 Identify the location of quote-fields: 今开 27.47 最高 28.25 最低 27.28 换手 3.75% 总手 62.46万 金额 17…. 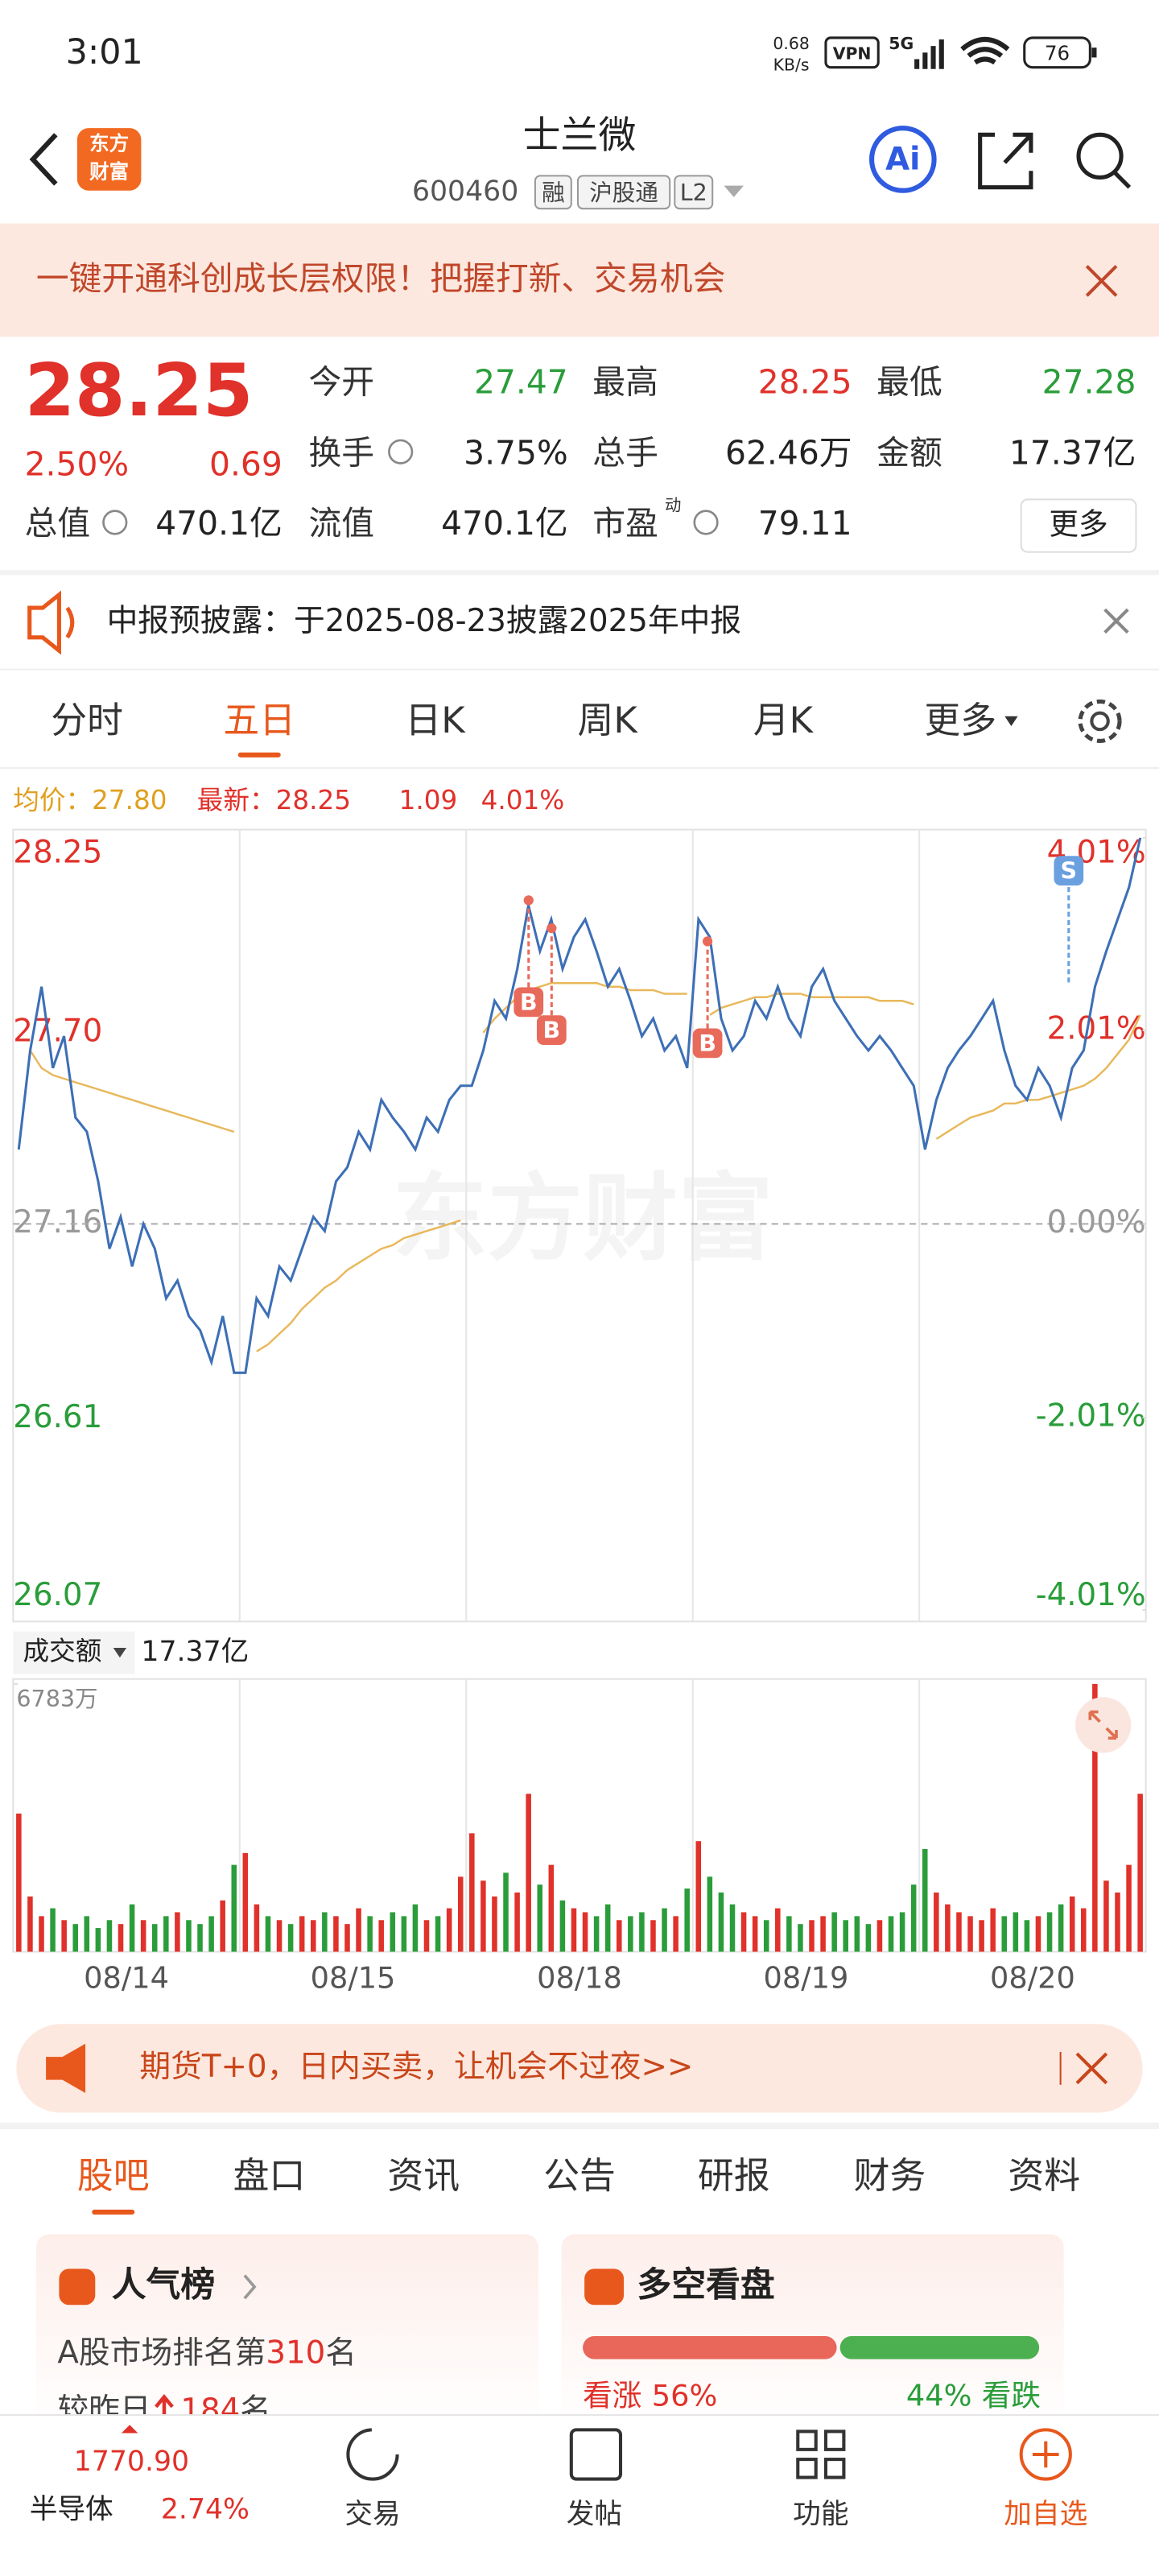
(580, 453).